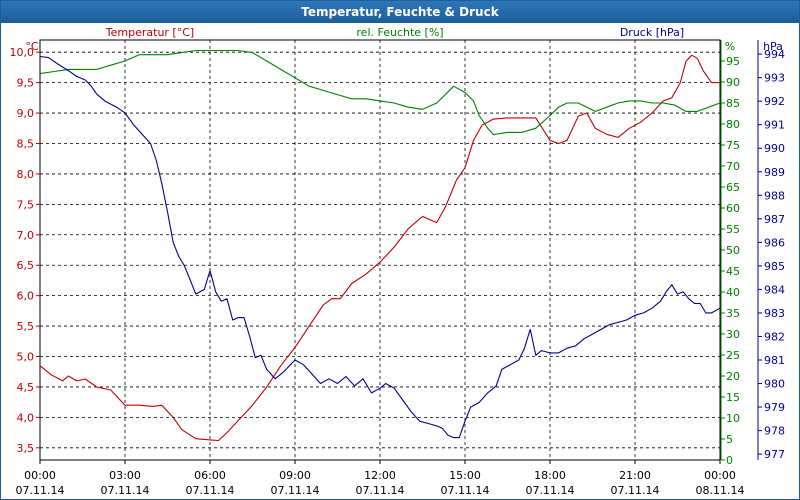  Describe the element at coordinates (774, 454) in the screenshot. I see `pressure-tick-label: 977` at that location.